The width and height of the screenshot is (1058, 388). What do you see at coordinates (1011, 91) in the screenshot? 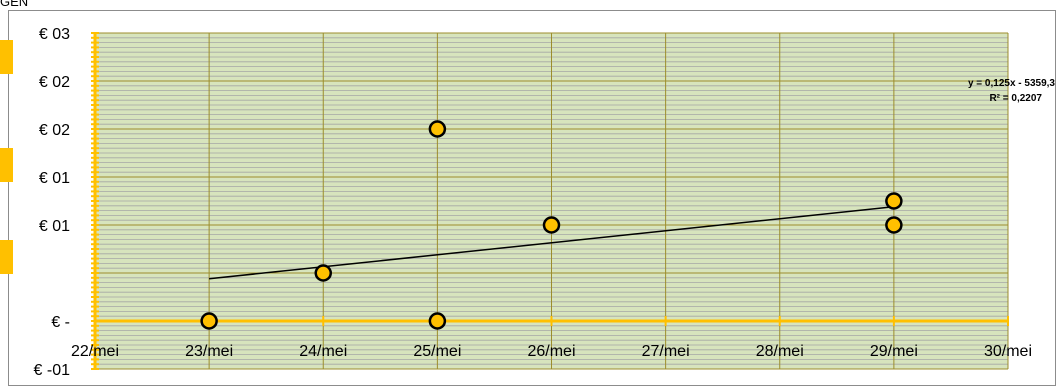
I see `trendline-label: y = 0,125x - 5359,3 R² = 0,2207` at bounding box center [1011, 91].